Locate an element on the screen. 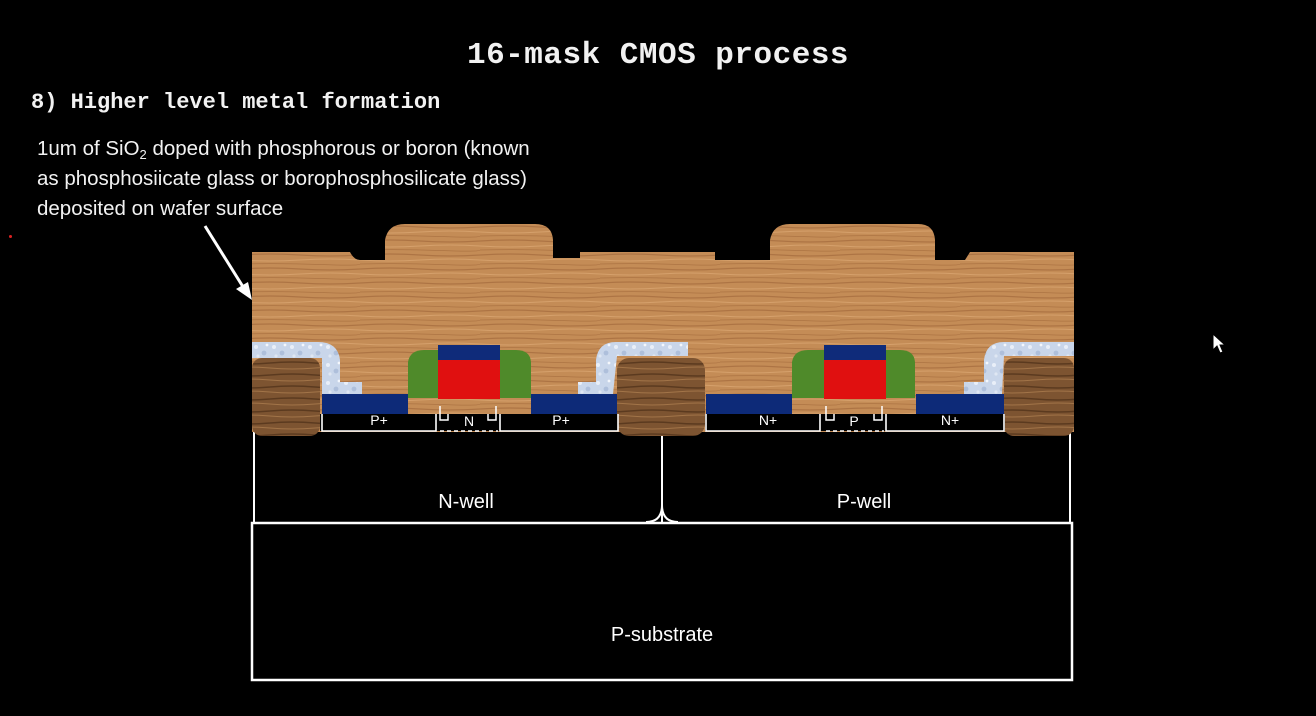  mouse-cursor-icon is located at coordinates (1219, 343).